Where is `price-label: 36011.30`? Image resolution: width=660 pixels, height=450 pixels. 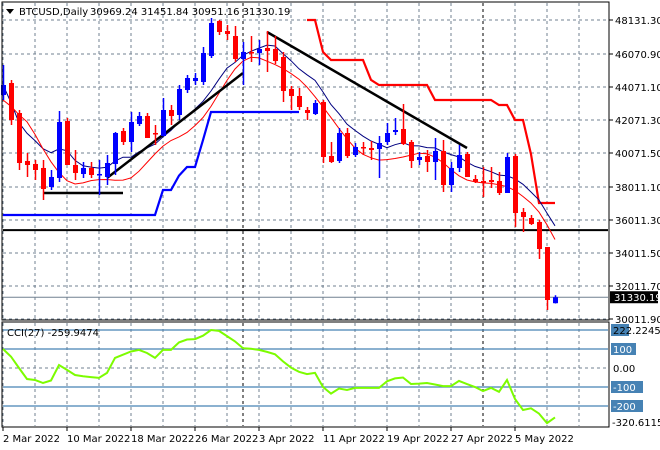
price-label: 36011.30 is located at coordinates (637, 221).